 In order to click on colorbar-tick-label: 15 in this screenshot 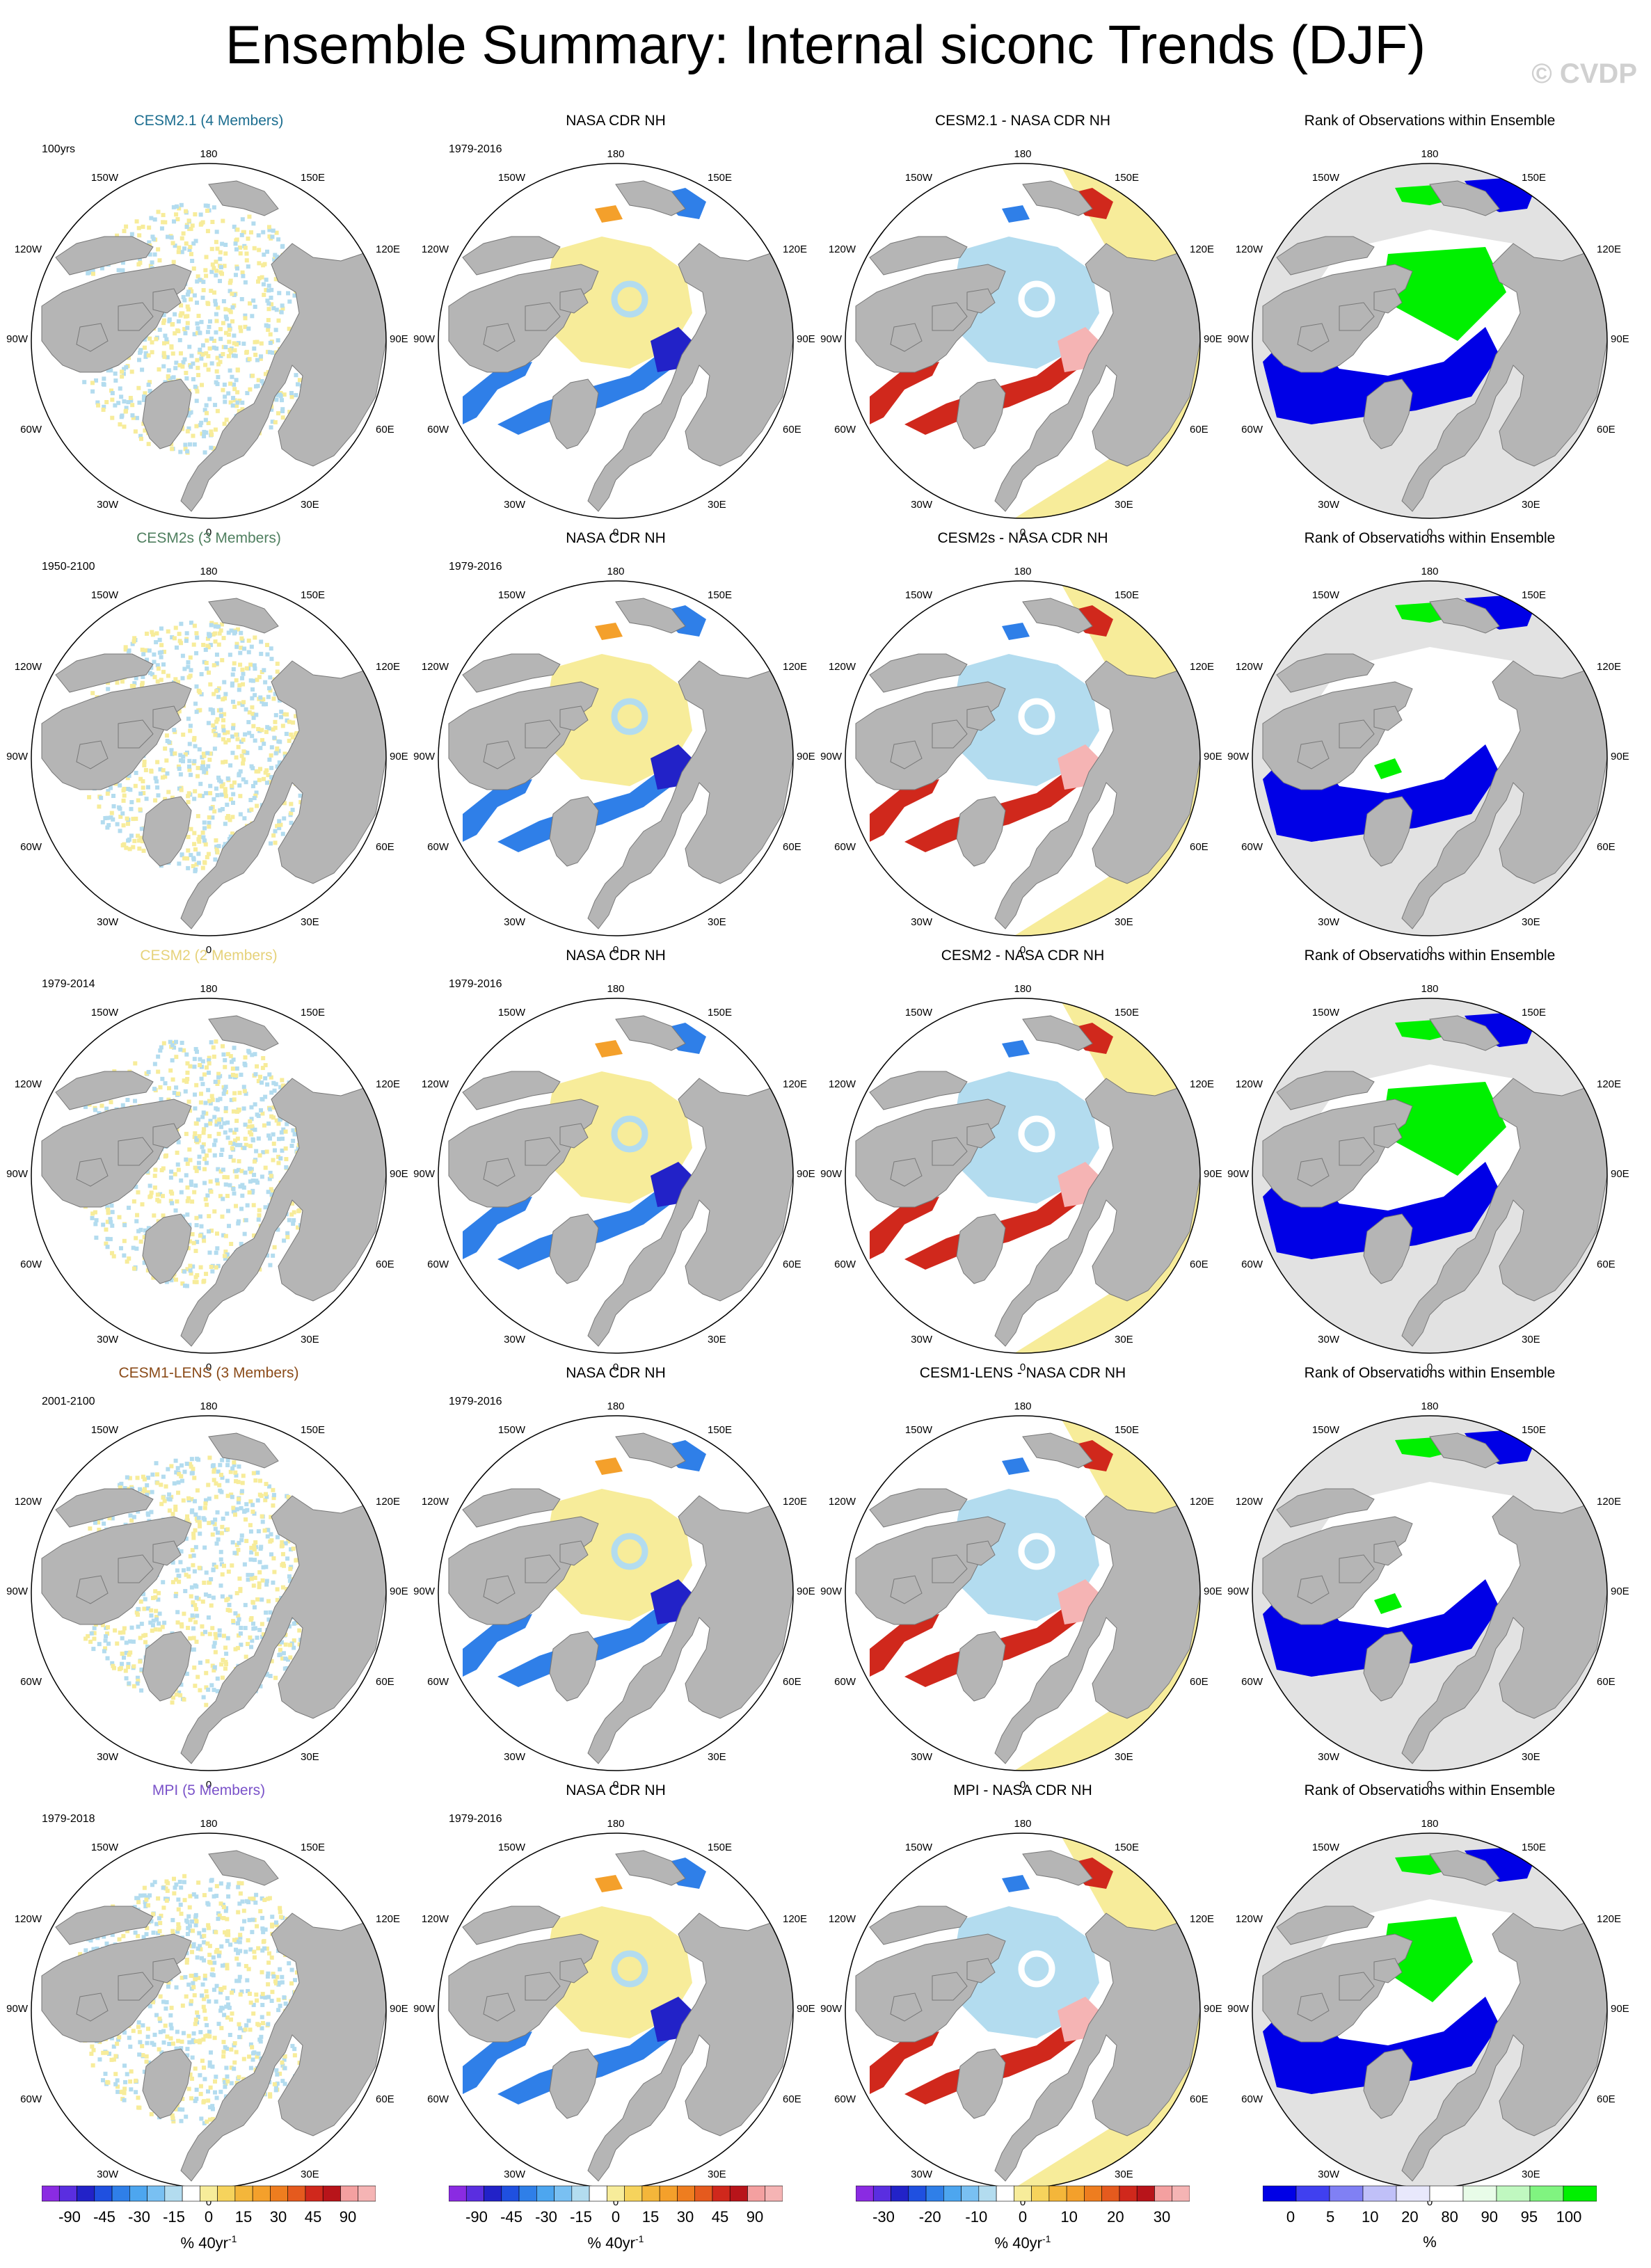, I will do `click(650, 2217)`.